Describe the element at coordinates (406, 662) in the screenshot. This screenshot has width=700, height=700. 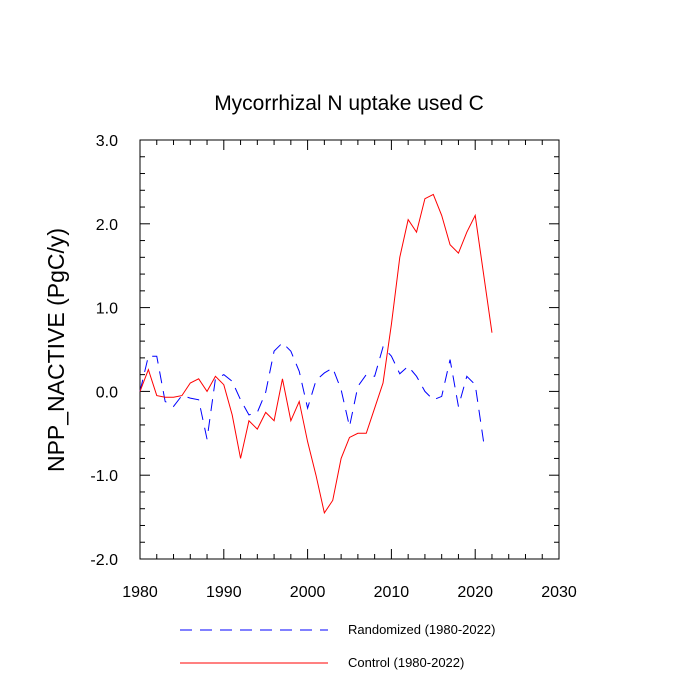
I see `legend-label-control: Control (1980-2022)` at that location.